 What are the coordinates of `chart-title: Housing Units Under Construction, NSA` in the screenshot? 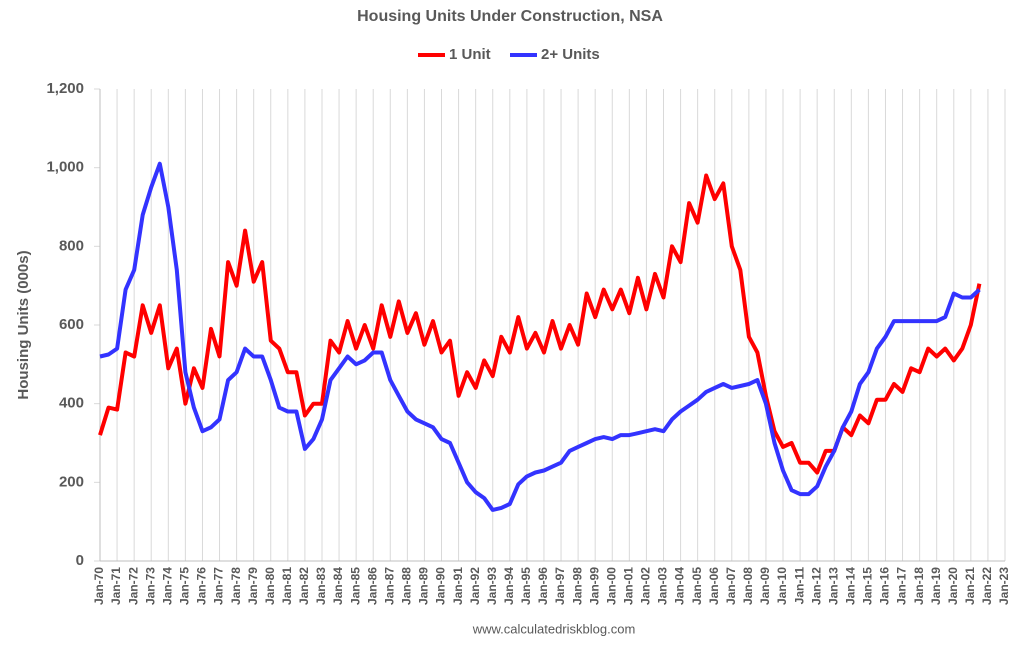 It's located at (510, 16).